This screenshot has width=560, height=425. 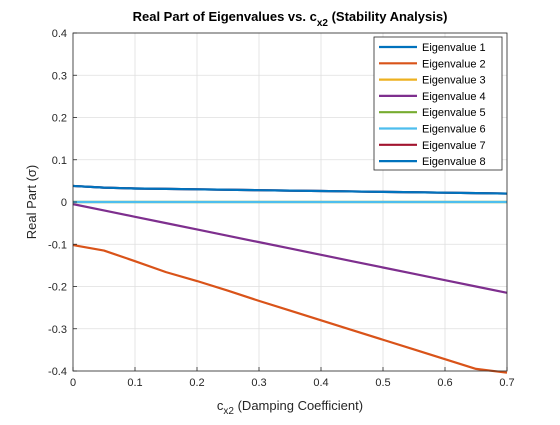 What do you see at coordinates (454, 64) in the screenshot?
I see `legend-label-eigenvalue-2: Eigenvalue 2` at bounding box center [454, 64].